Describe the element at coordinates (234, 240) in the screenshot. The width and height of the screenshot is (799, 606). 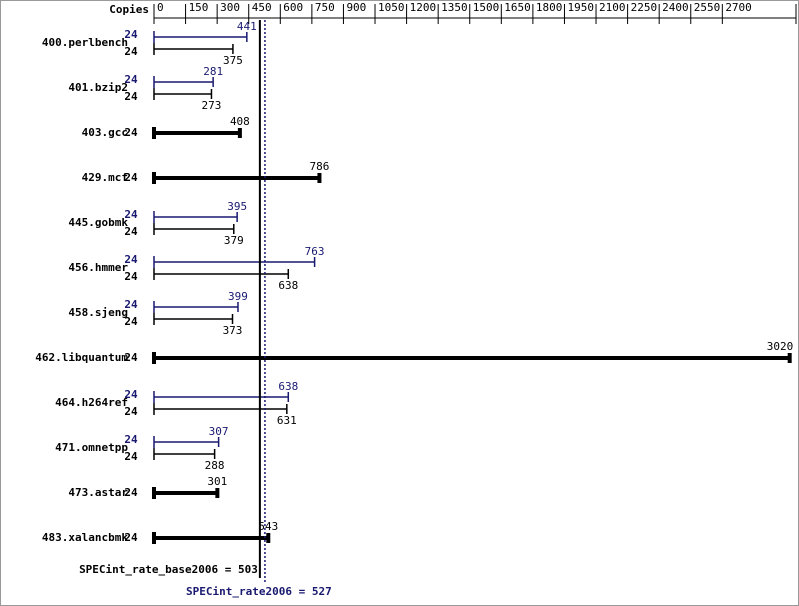
I see `value-label: 379` at that location.